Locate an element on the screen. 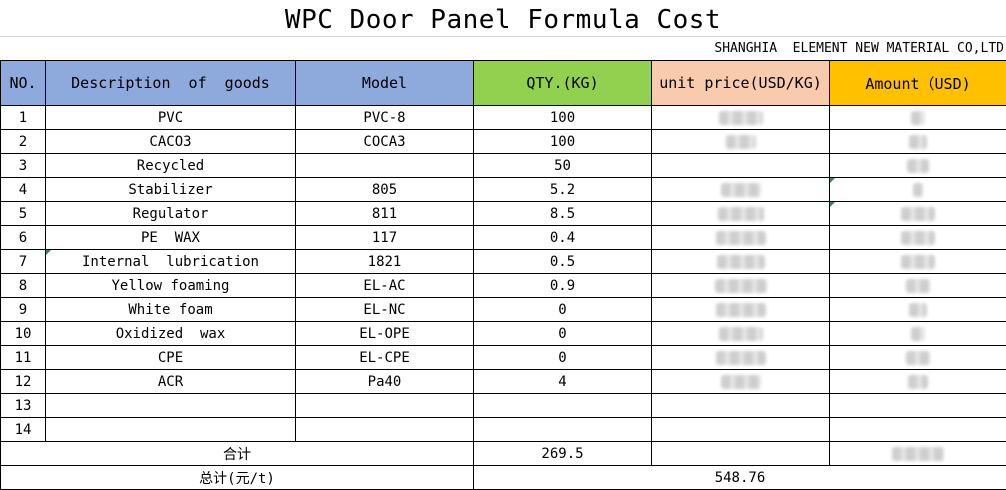  row-description-cell: PVC is located at coordinates (171, 118).